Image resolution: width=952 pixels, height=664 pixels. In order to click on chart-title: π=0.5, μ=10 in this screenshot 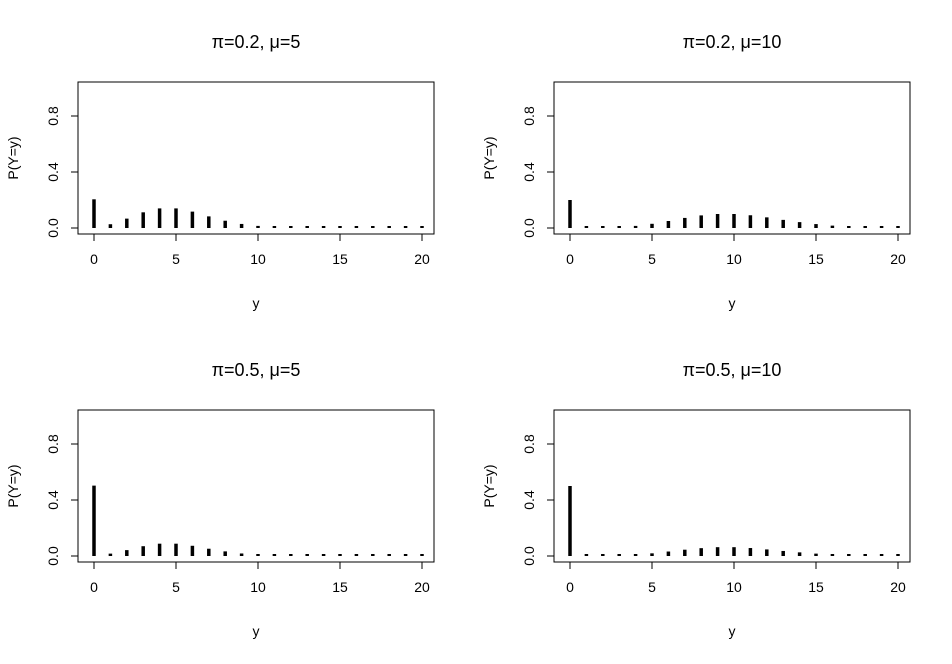, I will do `click(732, 370)`.